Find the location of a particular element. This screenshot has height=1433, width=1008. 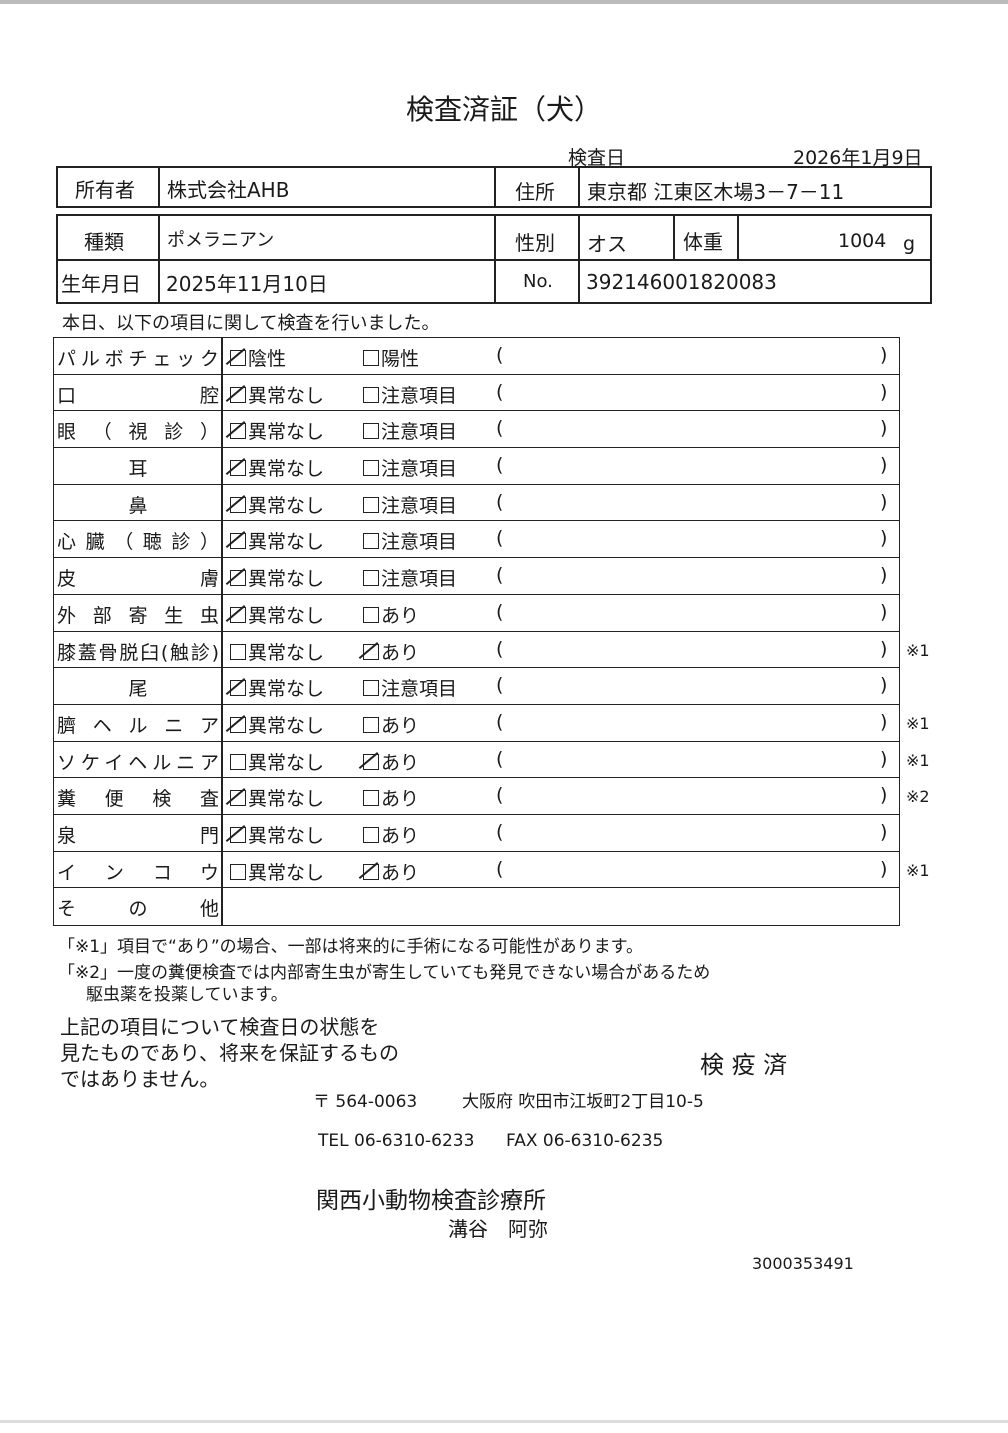

option-1-checkbox: 陰性 is located at coordinates (258, 357).